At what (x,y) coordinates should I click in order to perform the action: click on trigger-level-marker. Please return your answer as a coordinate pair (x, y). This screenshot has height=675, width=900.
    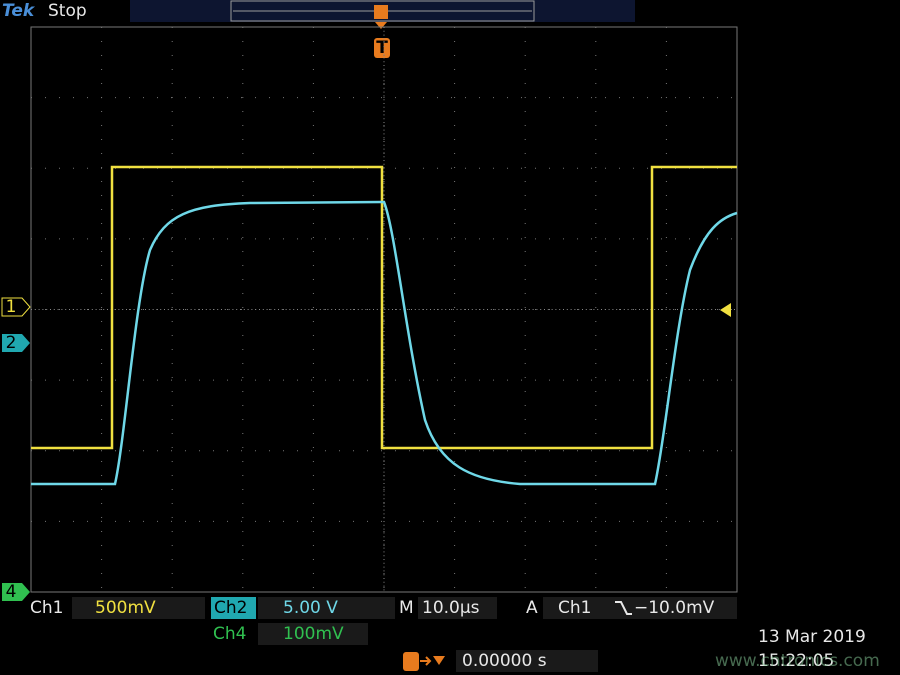
    Looking at the image, I should click on (725, 310).